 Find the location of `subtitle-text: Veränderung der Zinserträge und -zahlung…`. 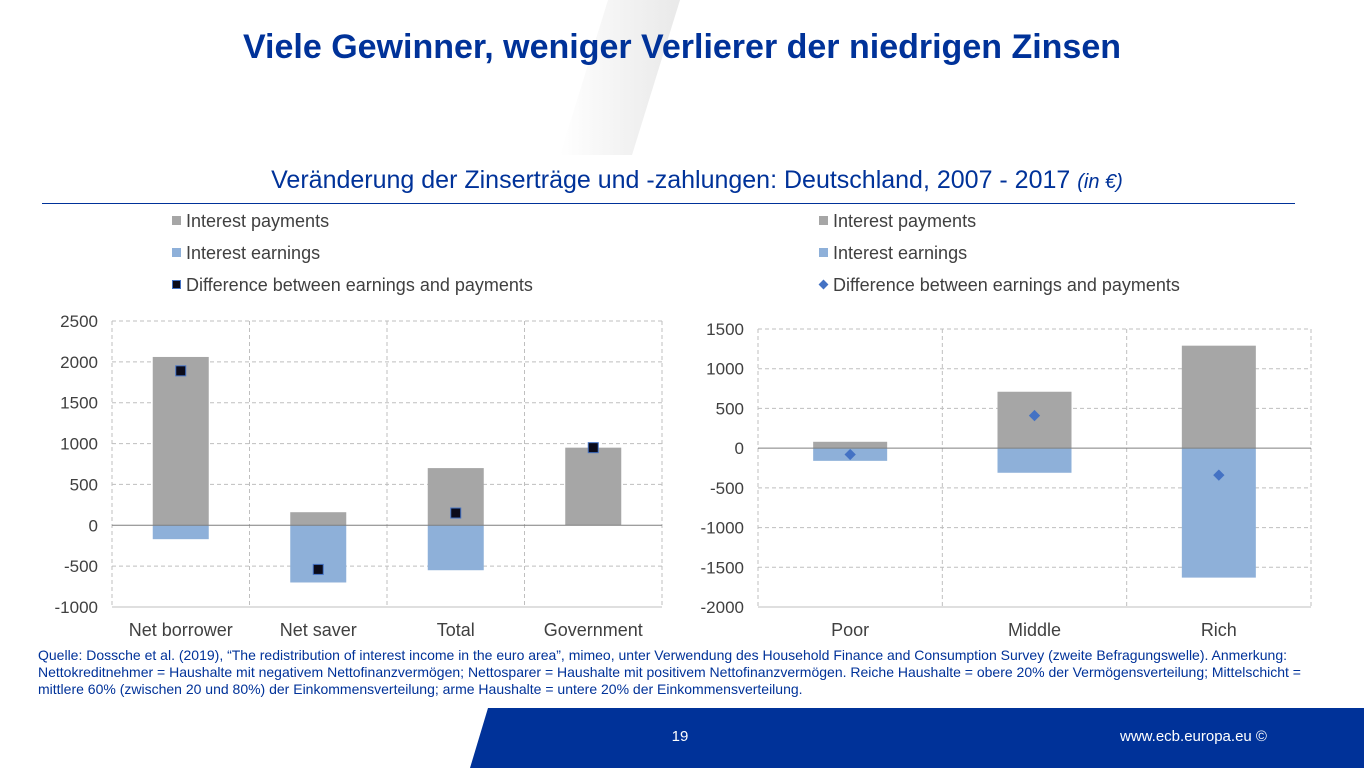

subtitle-text: Veränderung der Zinserträge und -zahlung… is located at coordinates (671, 180).